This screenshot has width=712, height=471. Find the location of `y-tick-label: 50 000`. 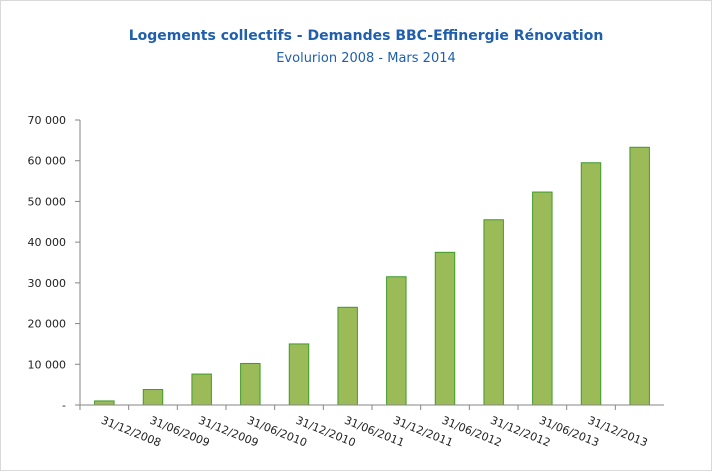

y-tick-label: 50 000 is located at coordinates (47, 201).